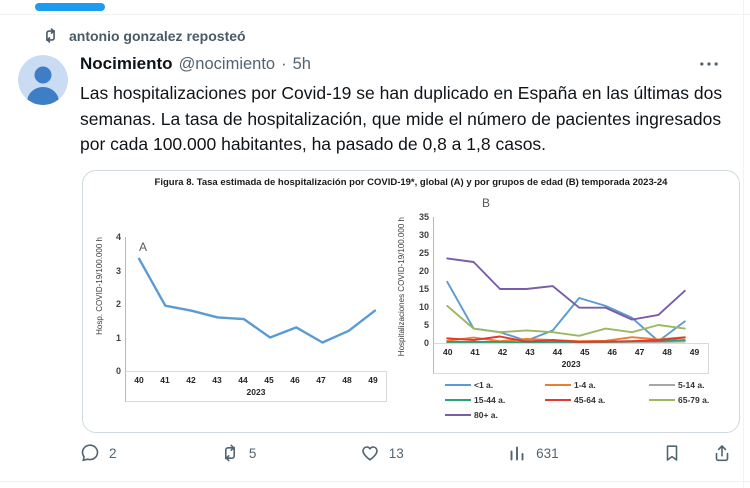 The image size is (750, 488). Describe the element at coordinates (396, 453) in the screenshot. I see `like-count: 13` at that location.